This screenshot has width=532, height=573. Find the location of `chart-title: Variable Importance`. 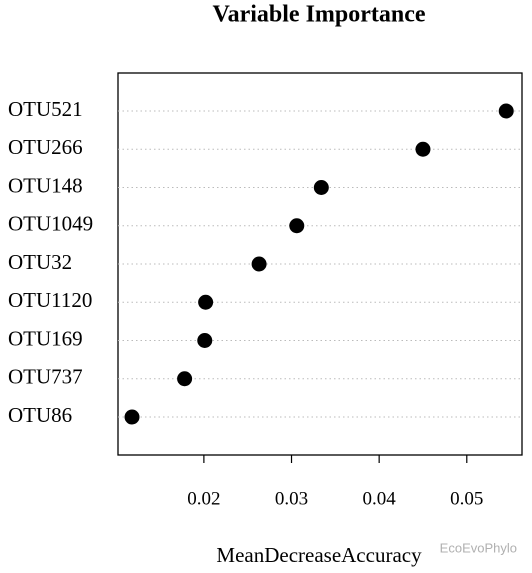

chart-title: Variable Importance is located at coordinates (318, 15).